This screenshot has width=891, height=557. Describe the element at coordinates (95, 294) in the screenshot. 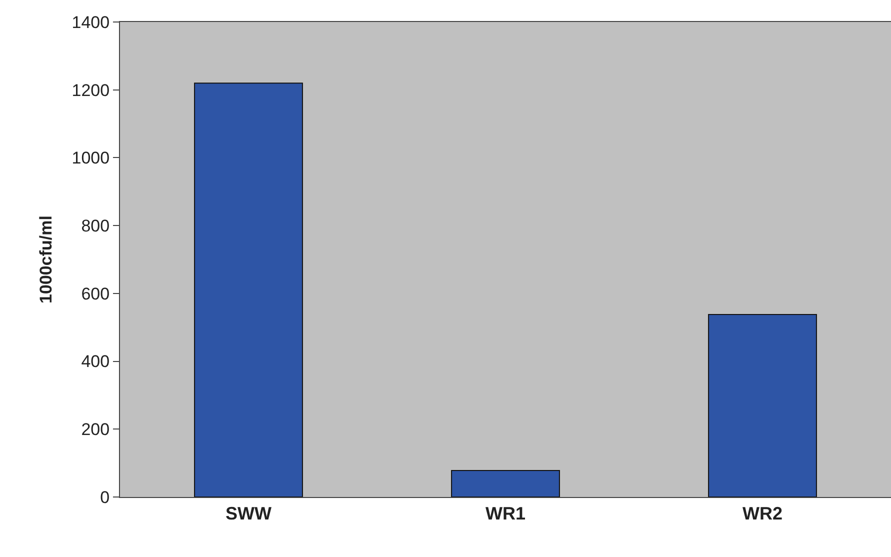

I see `y-tick-label: 600` at that location.